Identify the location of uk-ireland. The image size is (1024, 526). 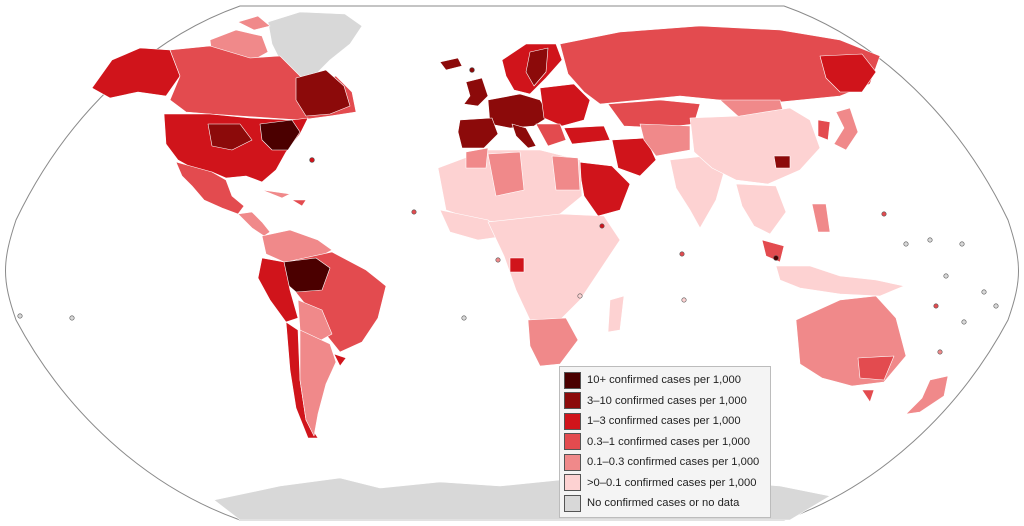
(476, 92).